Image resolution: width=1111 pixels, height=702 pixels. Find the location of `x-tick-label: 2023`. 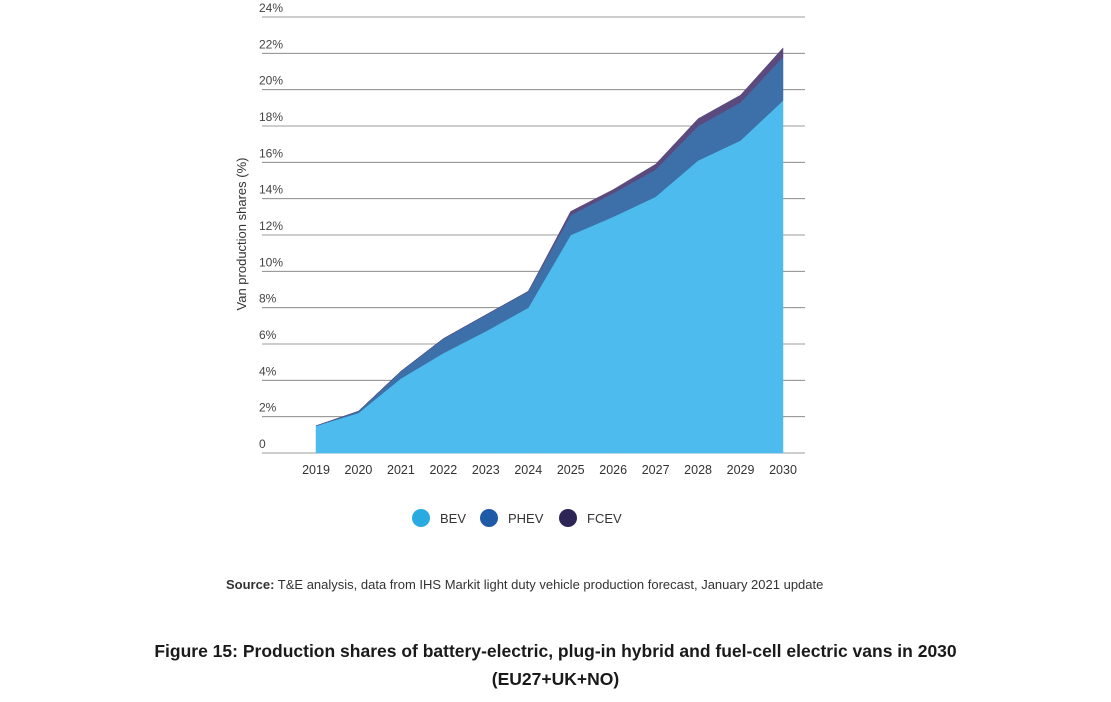

x-tick-label: 2023 is located at coordinates (486, 470).